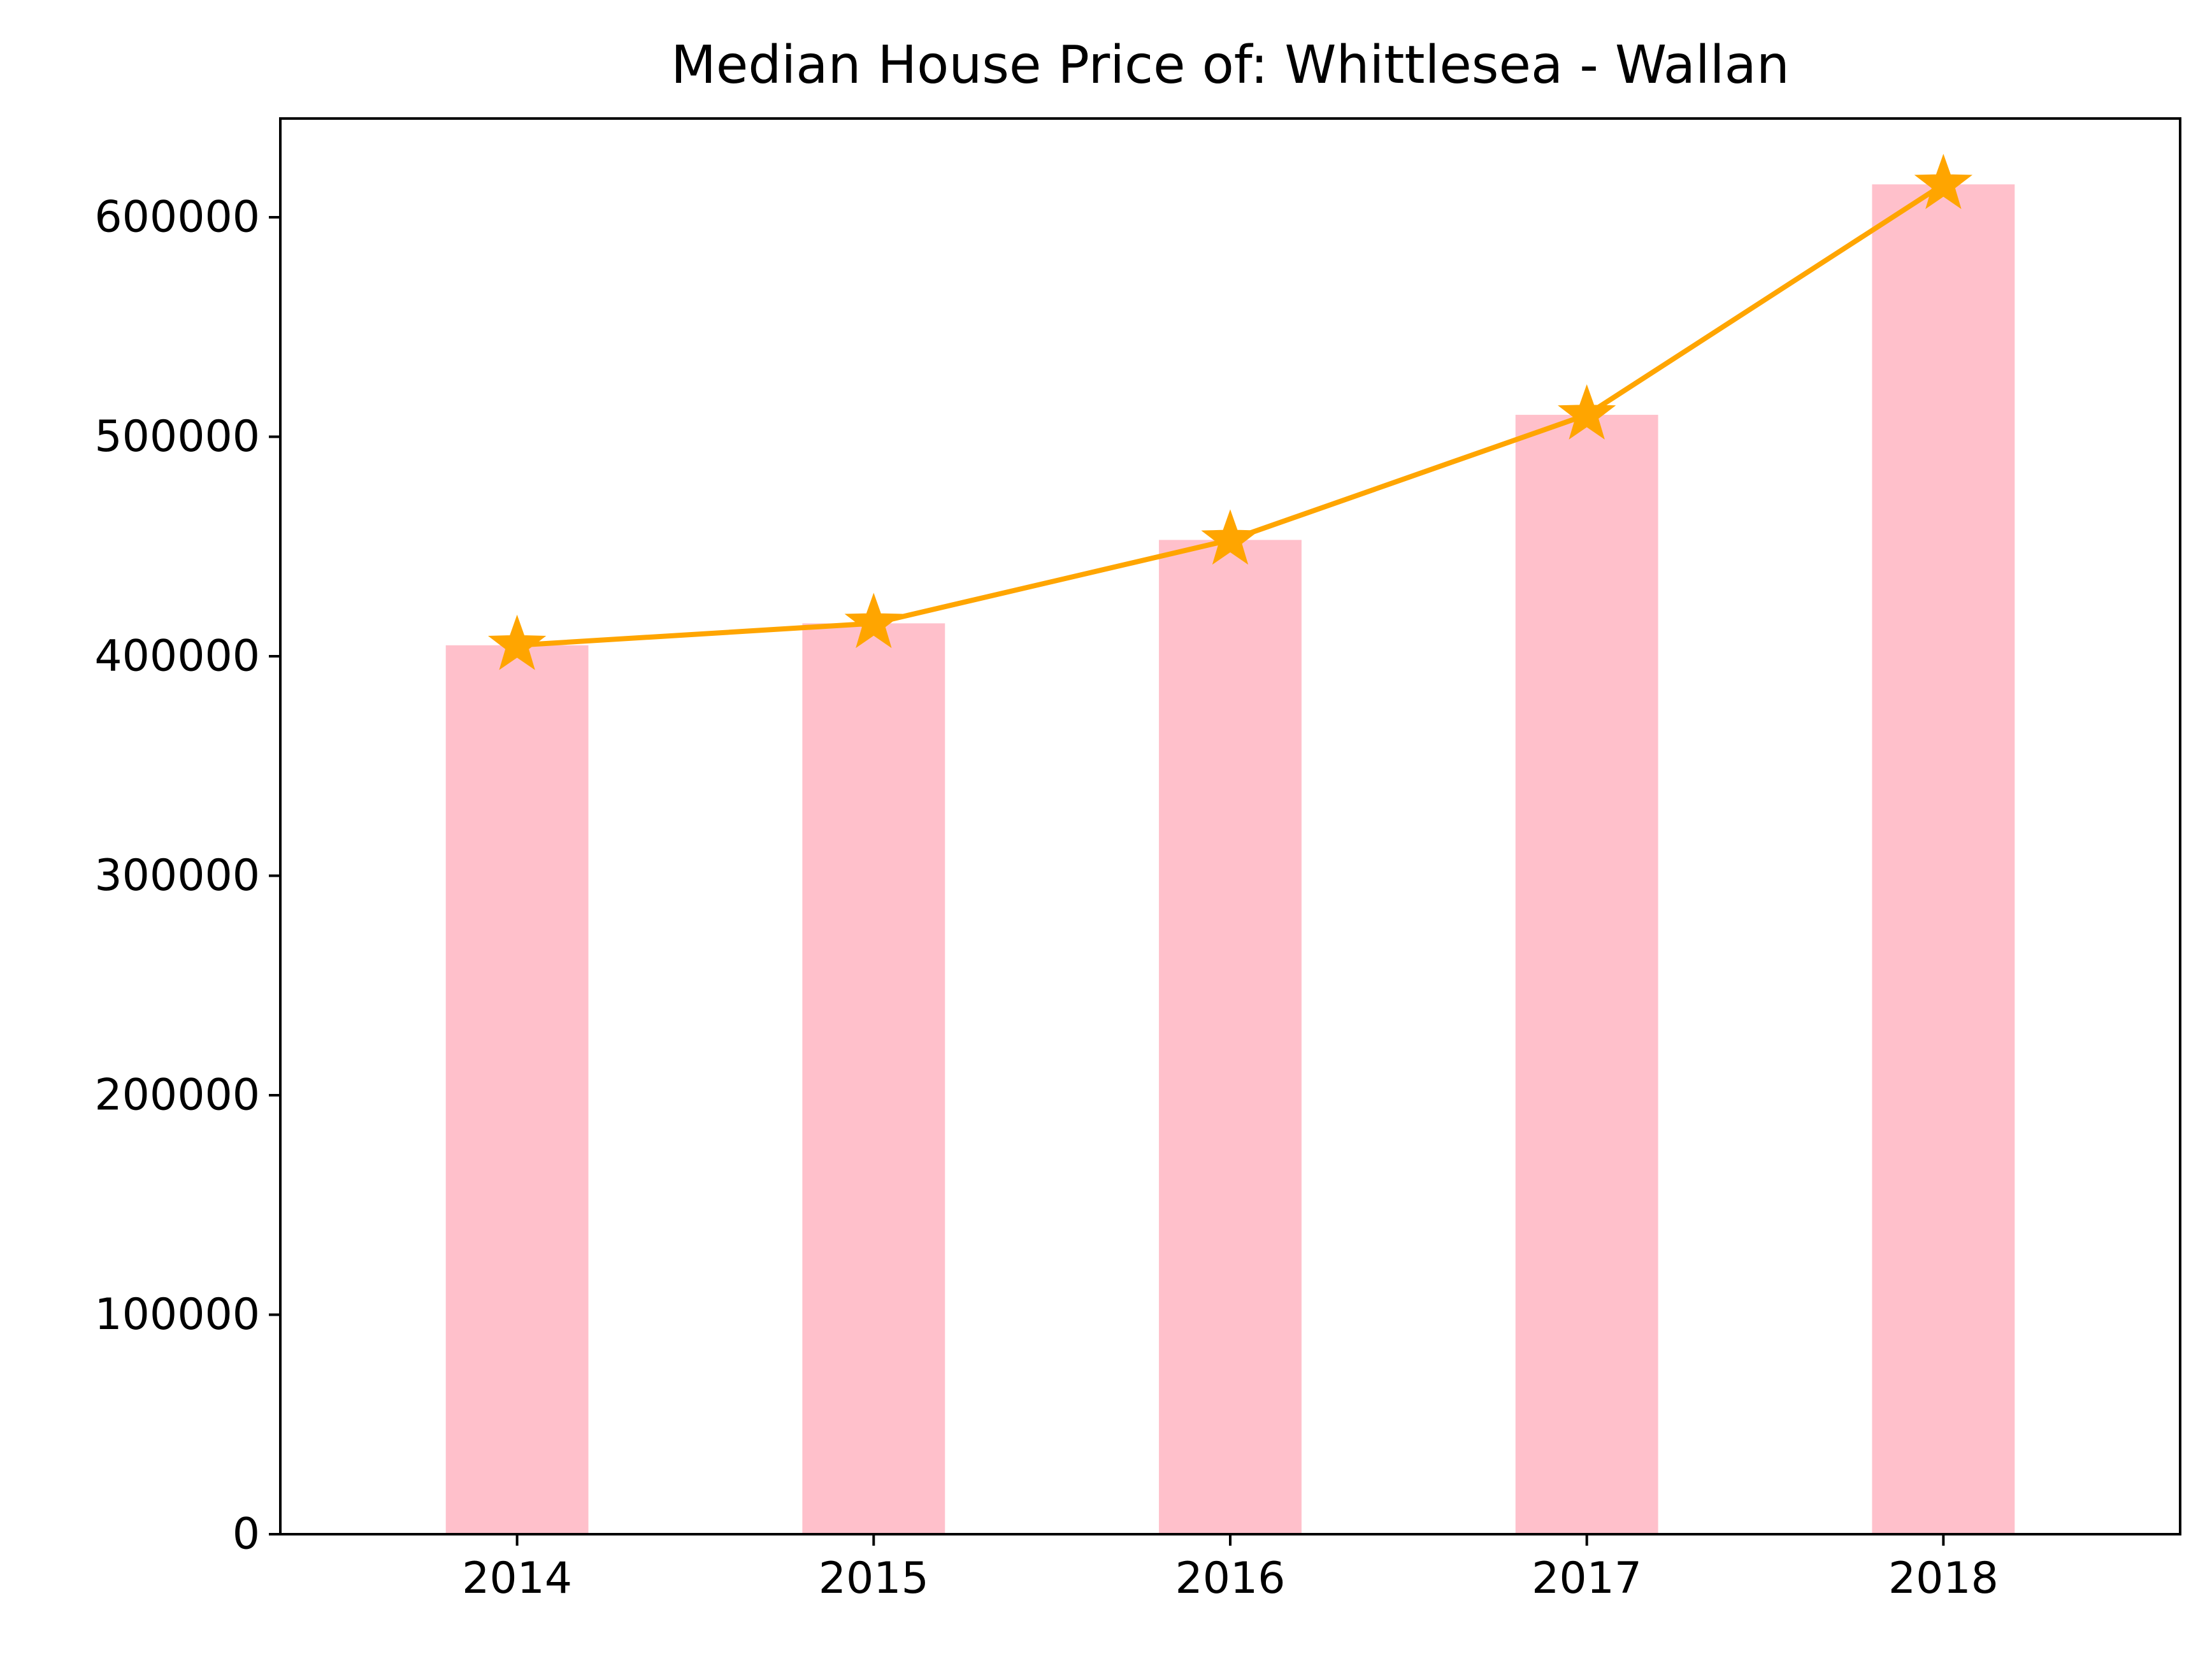  Describe the element at coordinates (517, 1578) in the screenshot. I see `x-tick-label-2014: 2014` at that location.